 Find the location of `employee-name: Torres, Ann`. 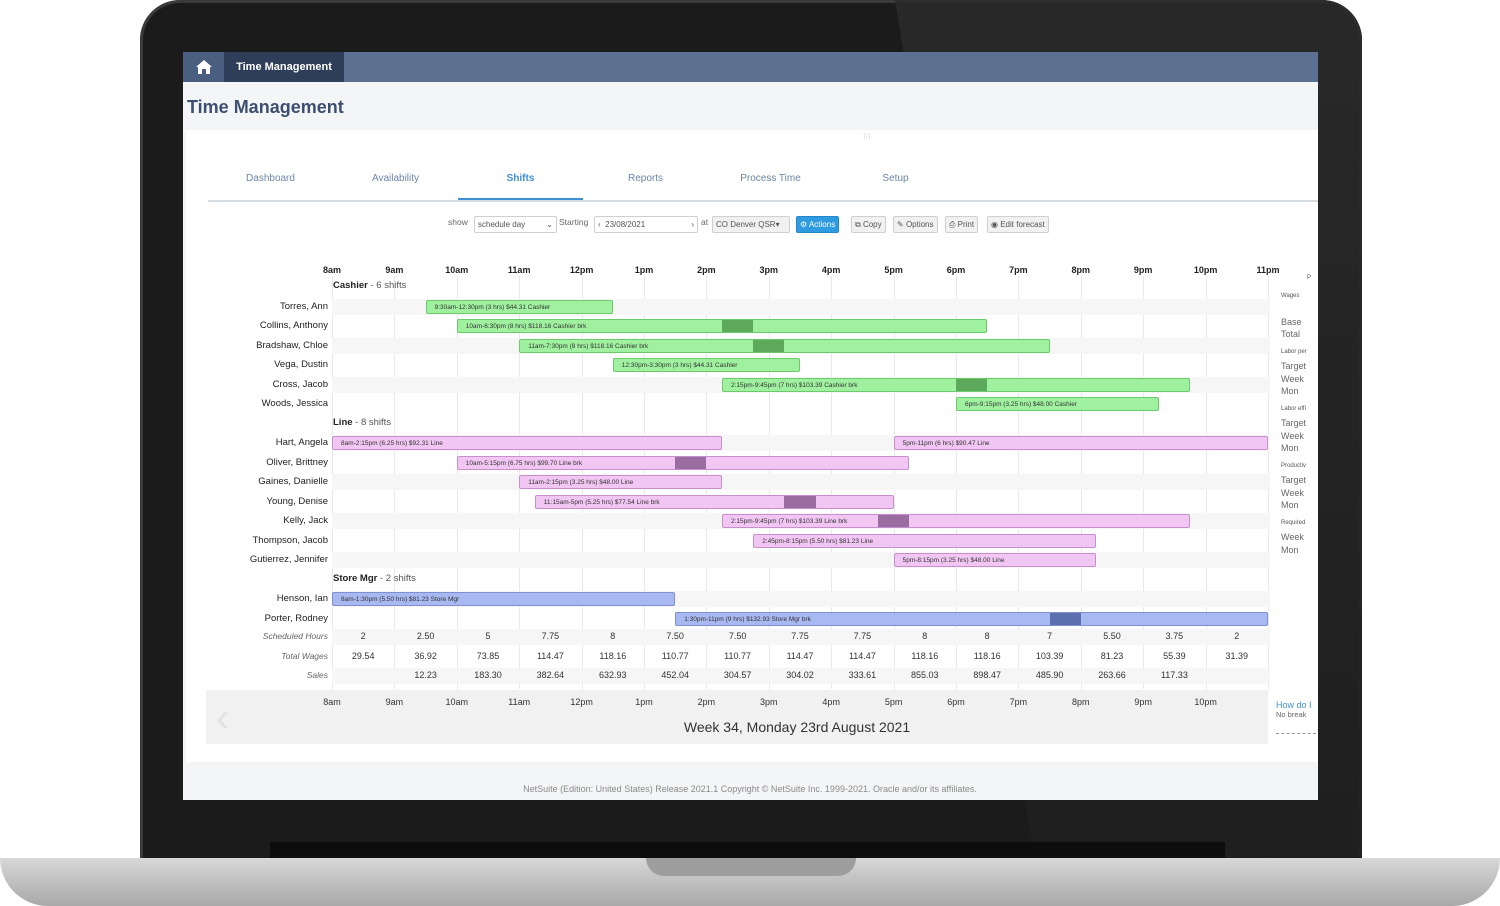

employee-name: Torres, Ann is located at coordinates (303, 306).